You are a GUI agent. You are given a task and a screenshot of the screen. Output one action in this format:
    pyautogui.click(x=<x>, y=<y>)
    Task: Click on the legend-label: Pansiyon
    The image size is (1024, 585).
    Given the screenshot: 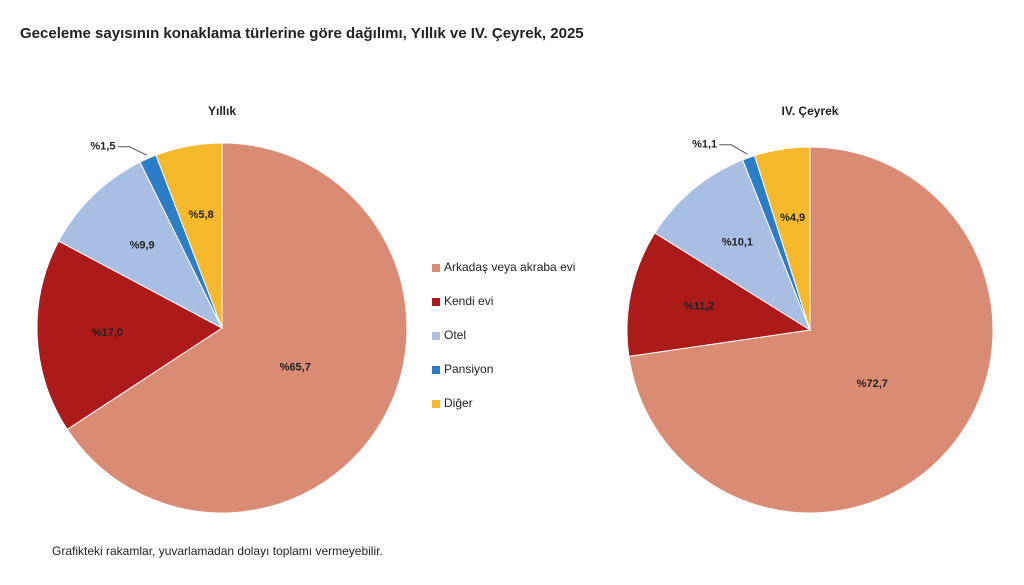 What is the action you would take?
    pyautogui.click(x=468, y=369)
    